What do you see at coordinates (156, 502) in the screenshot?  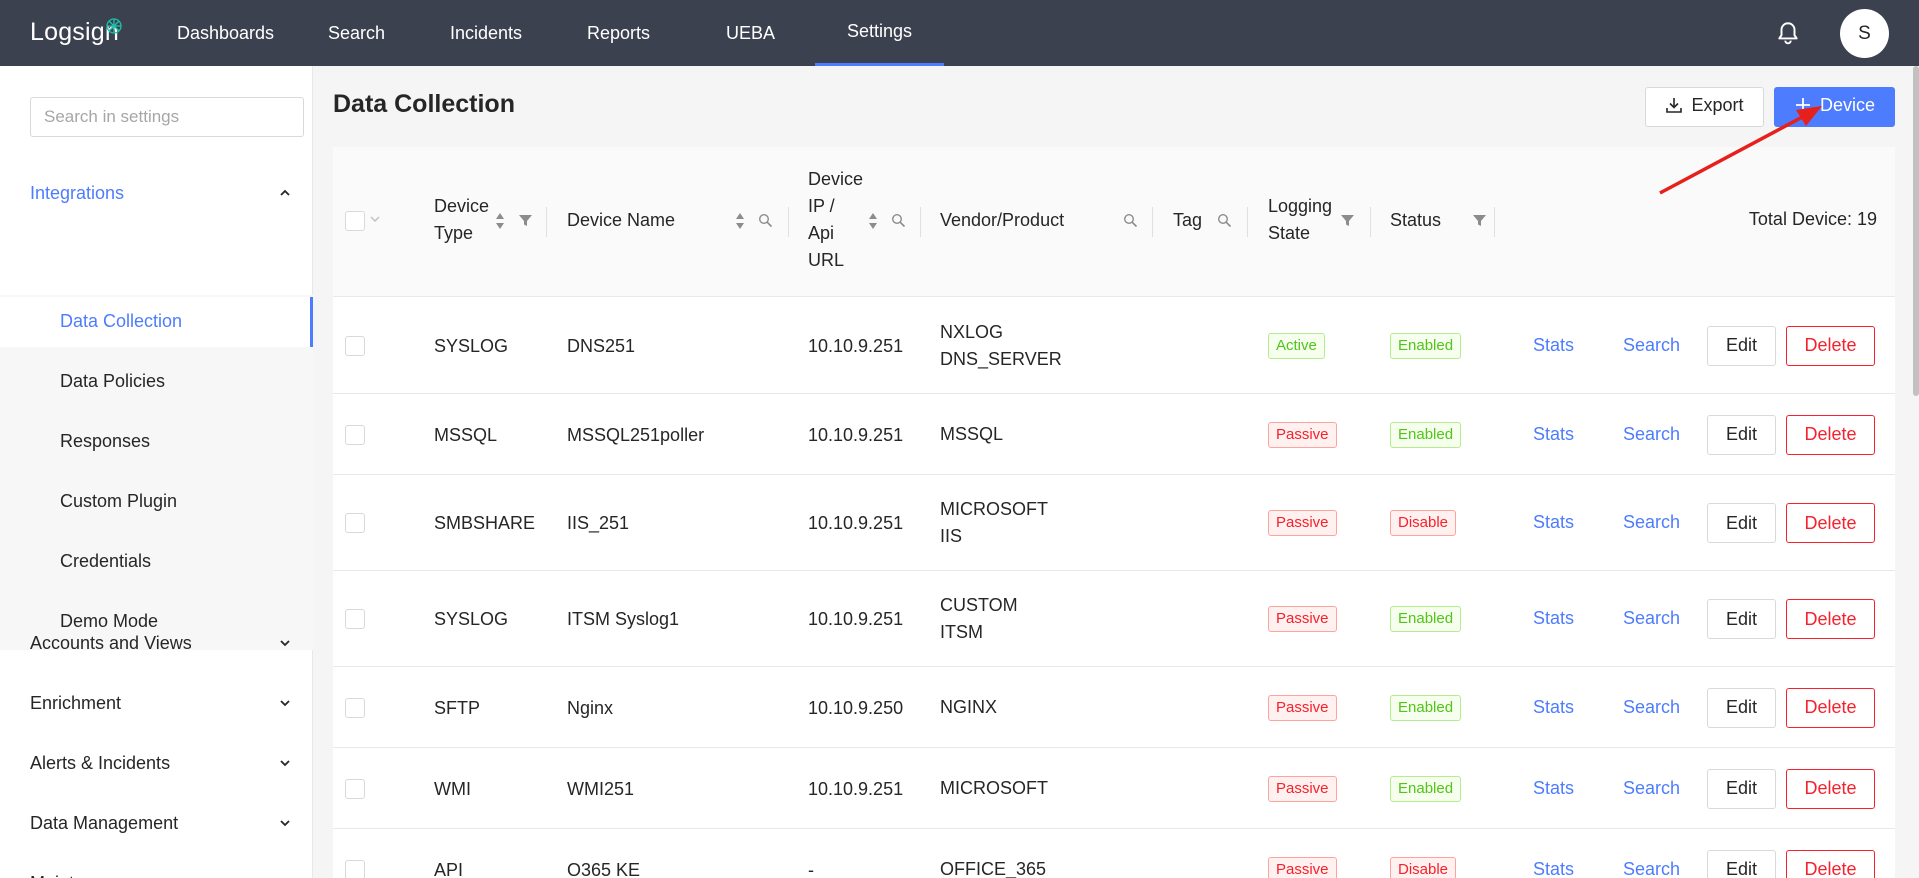 I see `sidebar-item-custom-plugin: Custom Plugin` at bounding box center [156, 502].